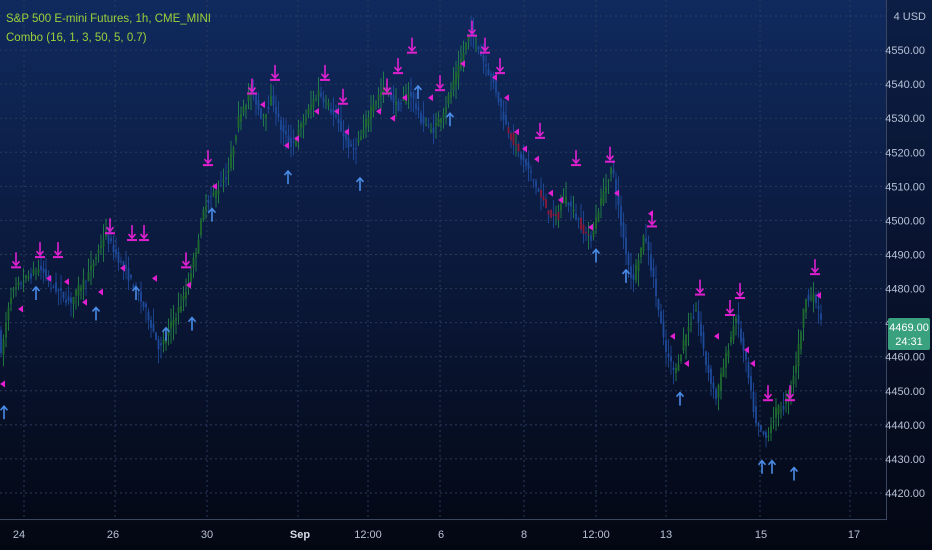 This screenshot has width=932, height=550. What do you see at coordinates (300, 535) in the screenshot?
I see `time-tick-label: Sep` at bounding box center [300, 535].